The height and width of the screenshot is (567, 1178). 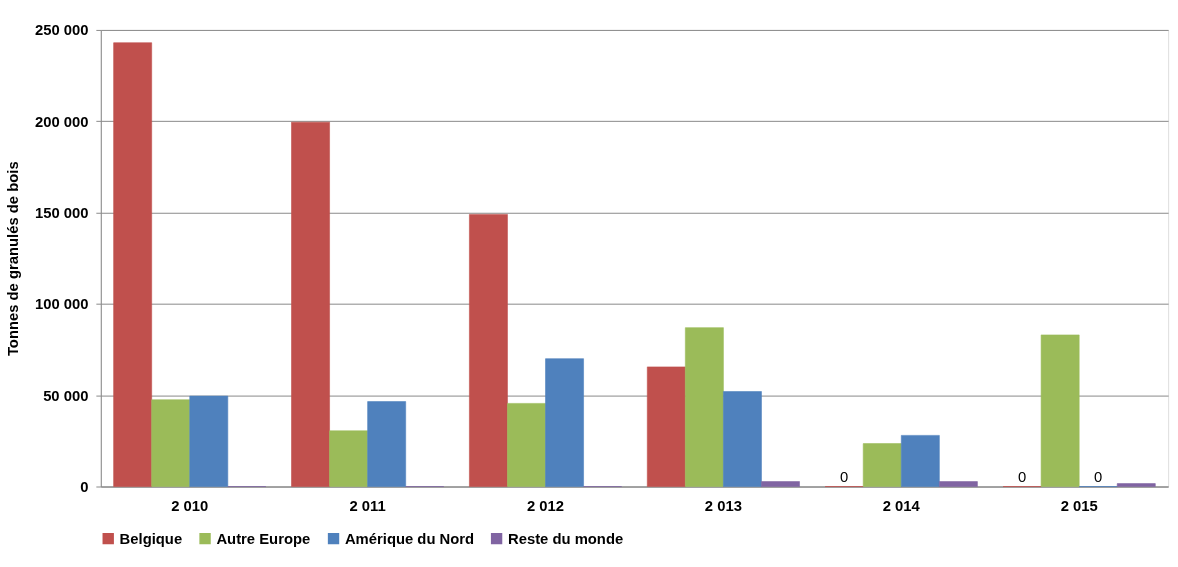 What do you see at coordinates (13, 259) in the screenshot?
I see `y-axis-title: Tonnes de granulés de bois` at bounding box center [13, 259].